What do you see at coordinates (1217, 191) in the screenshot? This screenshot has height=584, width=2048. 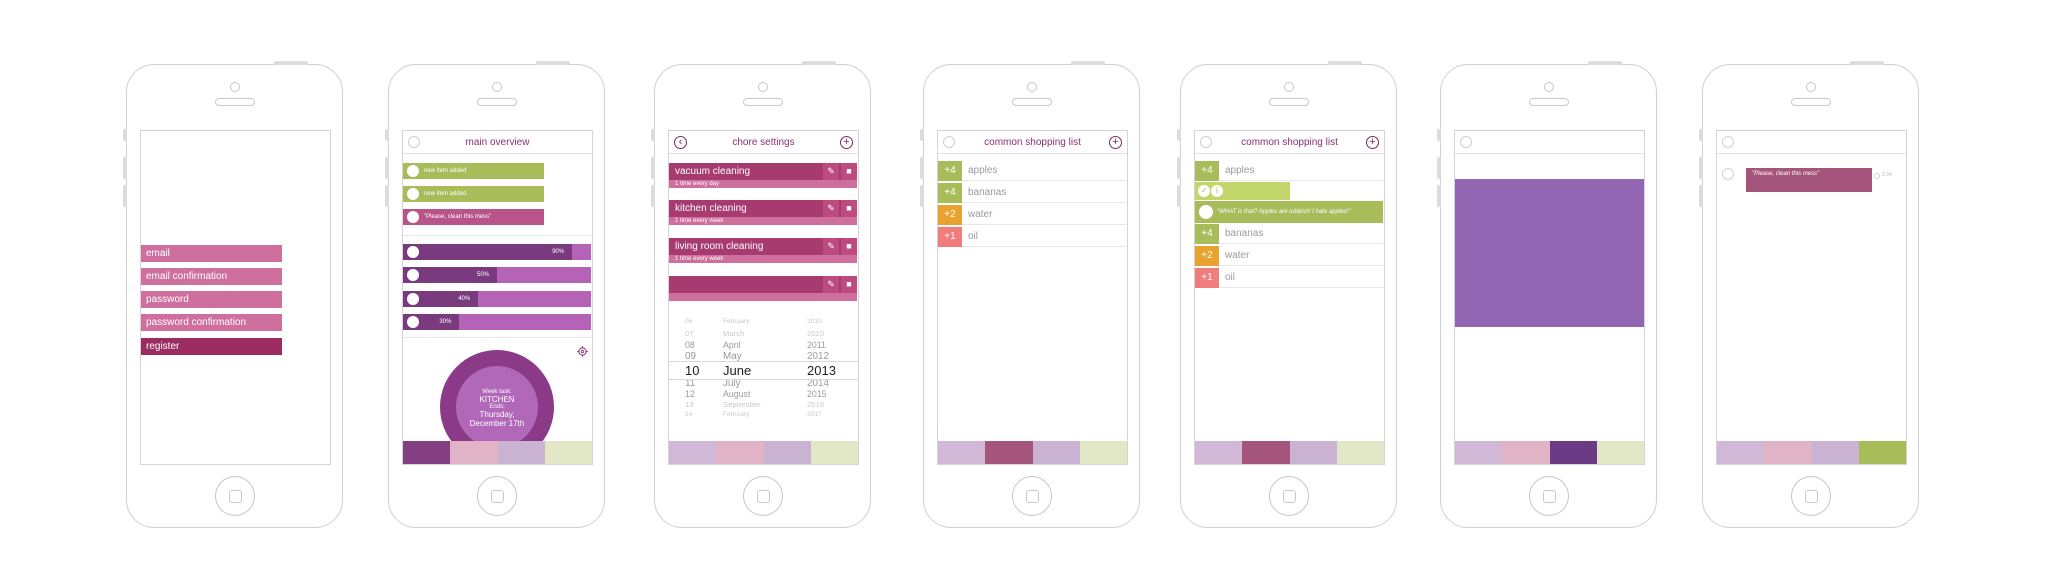 I see `info-icon: i` at bounding box center [1217, 191].